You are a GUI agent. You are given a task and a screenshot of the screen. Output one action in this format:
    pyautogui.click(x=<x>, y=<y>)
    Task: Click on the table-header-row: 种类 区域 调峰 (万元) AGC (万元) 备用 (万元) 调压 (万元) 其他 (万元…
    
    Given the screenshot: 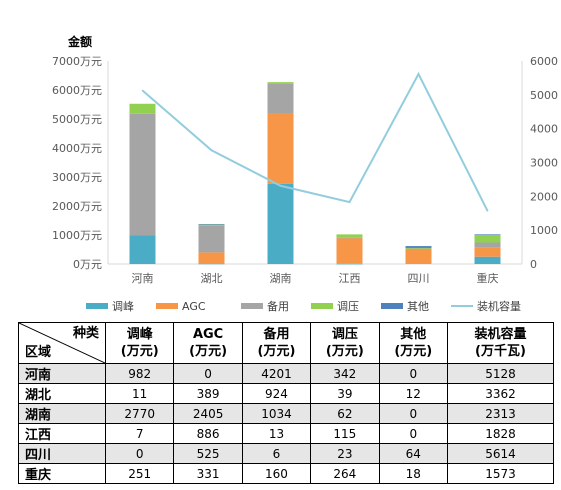 What is the action you would take?
    pyautogui.click(x=286, y=343)
    